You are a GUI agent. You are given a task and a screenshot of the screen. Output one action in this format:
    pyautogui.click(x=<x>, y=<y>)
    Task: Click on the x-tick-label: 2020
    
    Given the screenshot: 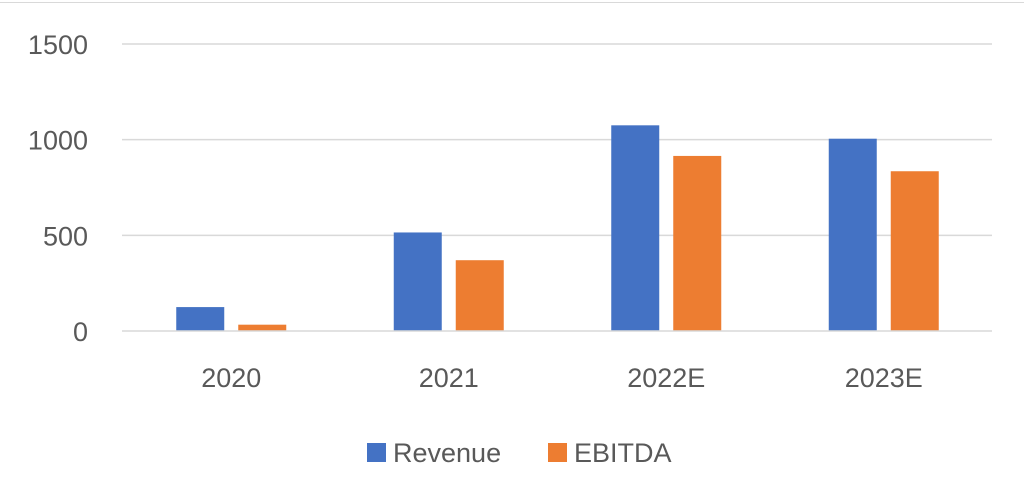 What is the action you would take?
    pyautogui.click(x=231, y=378)
    